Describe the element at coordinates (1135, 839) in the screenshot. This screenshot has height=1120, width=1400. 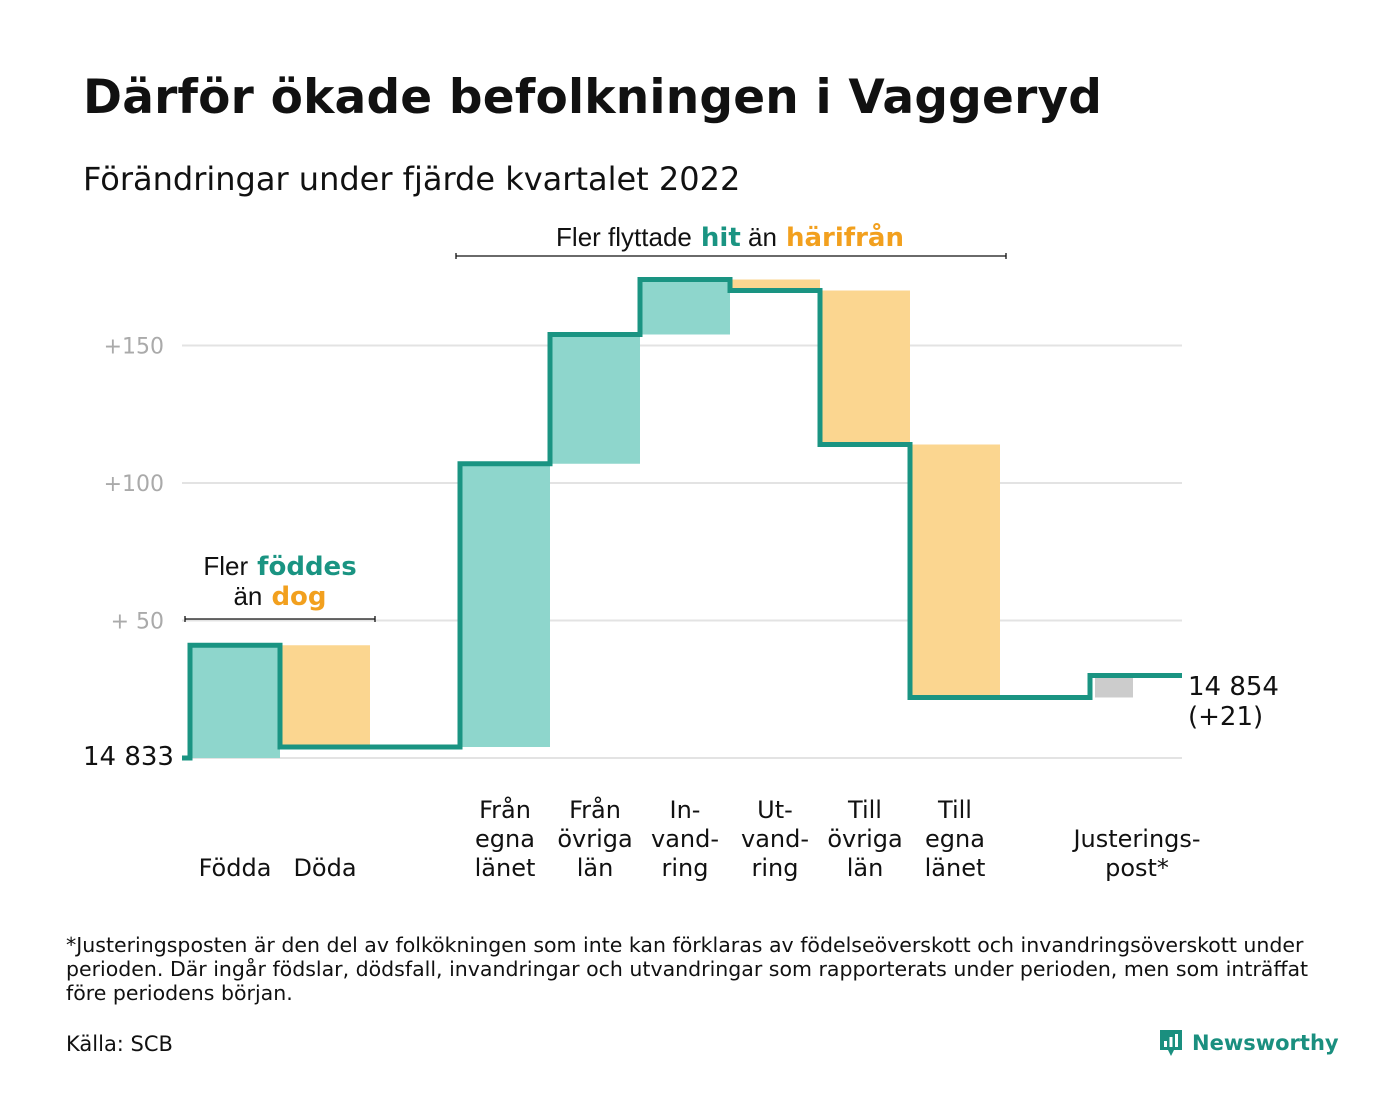
I see `category-label: Justerings-` at that location.